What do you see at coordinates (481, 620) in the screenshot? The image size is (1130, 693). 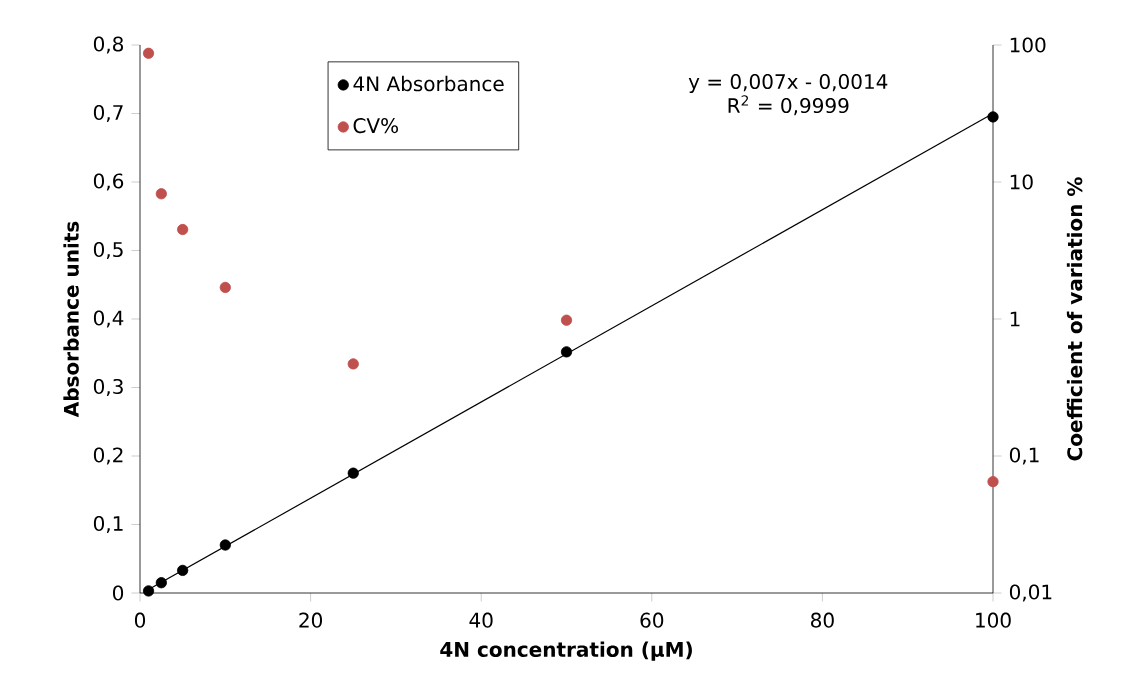 I see `x-tick-label: 40` at bounding box center [481, 620].